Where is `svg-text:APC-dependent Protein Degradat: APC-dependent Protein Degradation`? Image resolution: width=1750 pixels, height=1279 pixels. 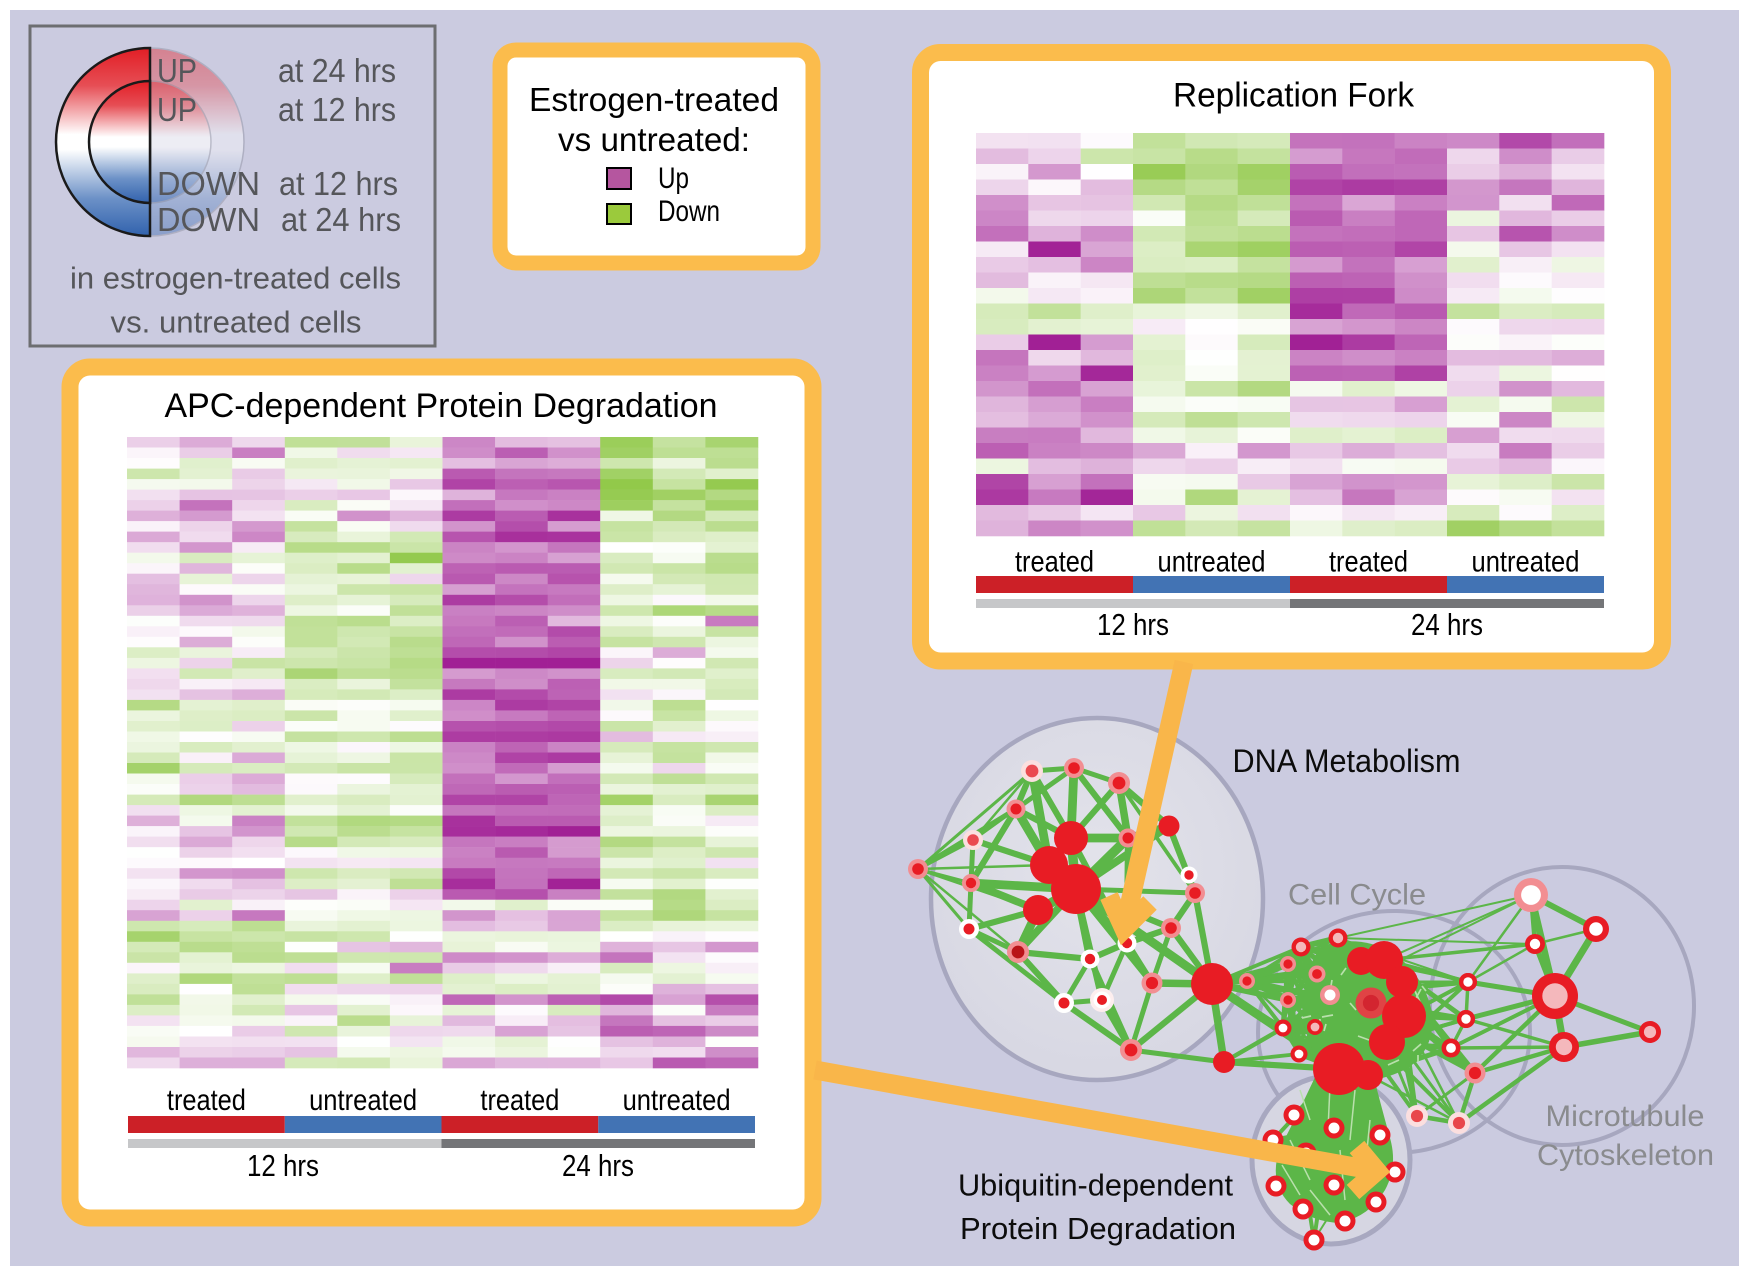 svg-text:APC-dependent Protein Degradat: APC-dependent Protein Degradation is located at coordinates (441, 406).